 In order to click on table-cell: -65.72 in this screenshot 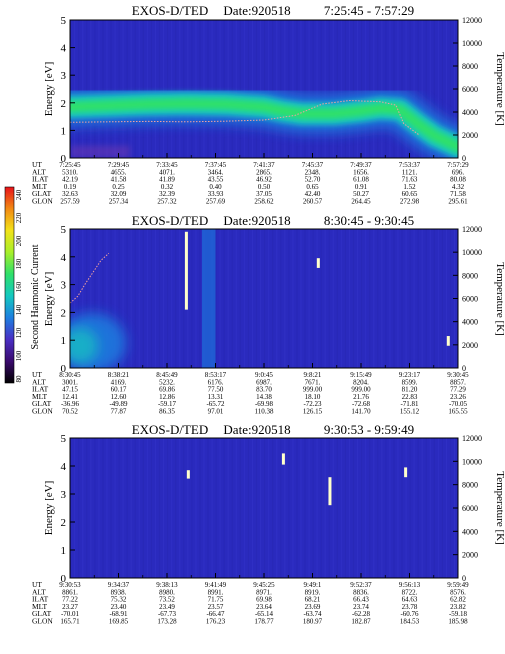, I will do `click(215, 404)`.